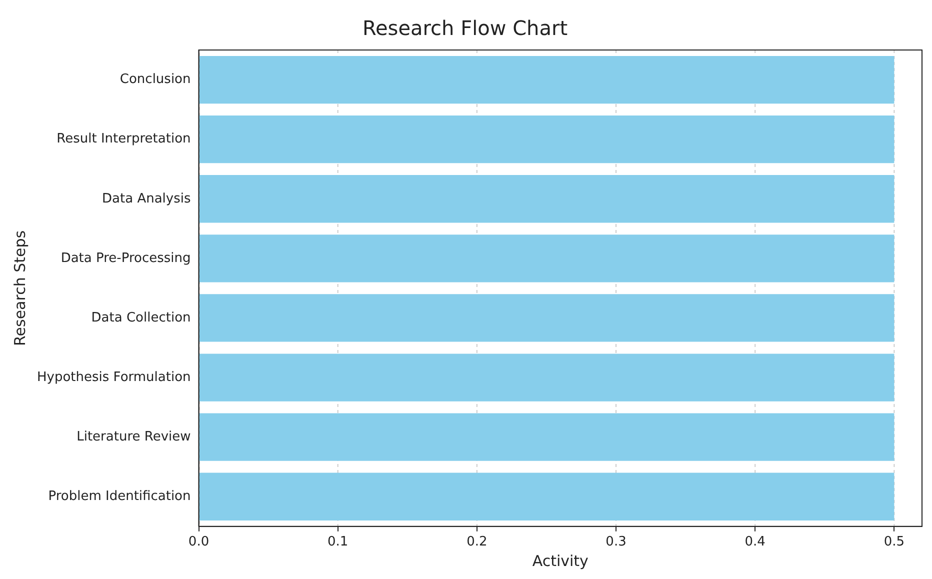 The image size is (932, 579). Describe the element at coordinates (146, 198) in the screenshot. I see `y-tick-label: Data Analysis` at that location.